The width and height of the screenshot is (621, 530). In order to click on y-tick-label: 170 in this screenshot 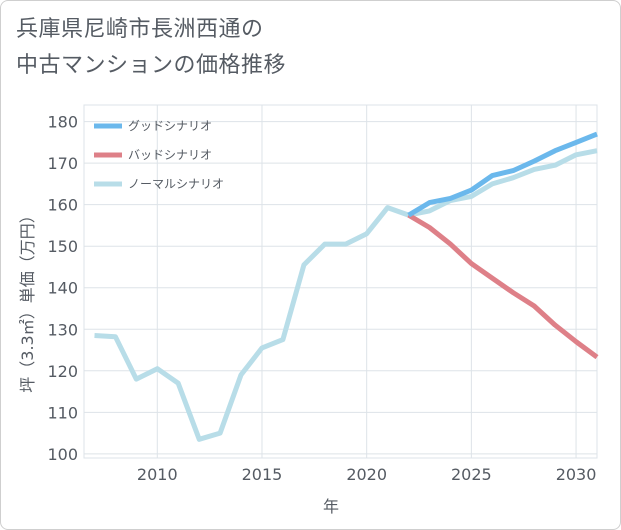, I will do `click(62, 163)`.